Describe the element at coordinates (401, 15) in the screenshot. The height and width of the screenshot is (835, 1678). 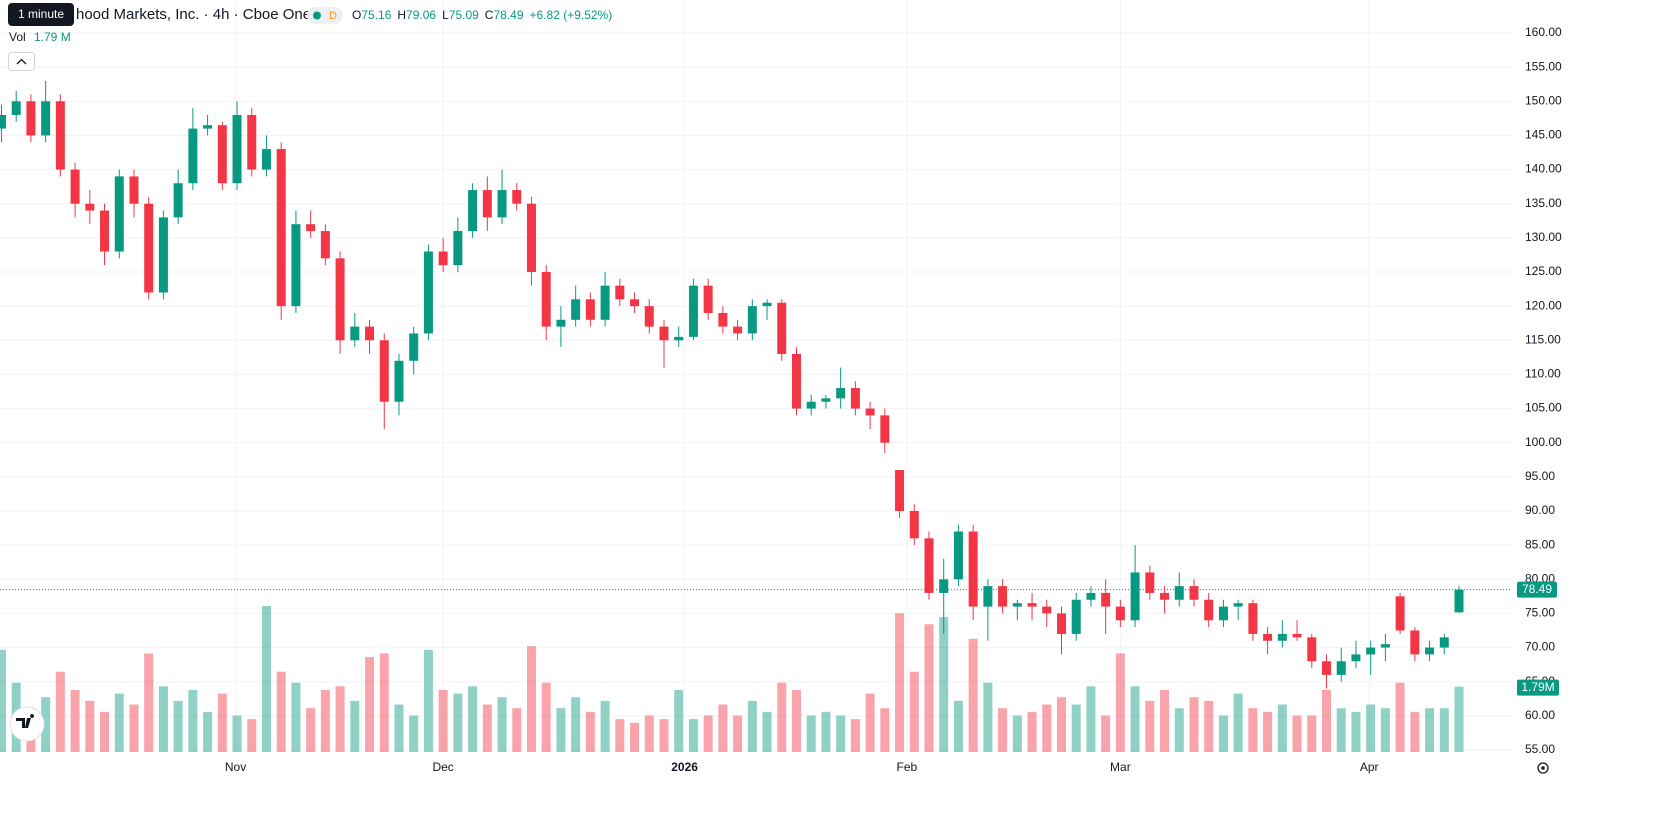
I see `ohlc-key: H` at that location.